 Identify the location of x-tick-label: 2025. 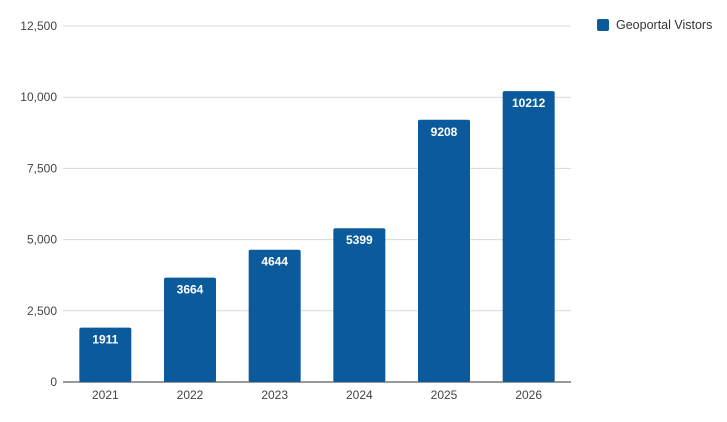
(444, 395).